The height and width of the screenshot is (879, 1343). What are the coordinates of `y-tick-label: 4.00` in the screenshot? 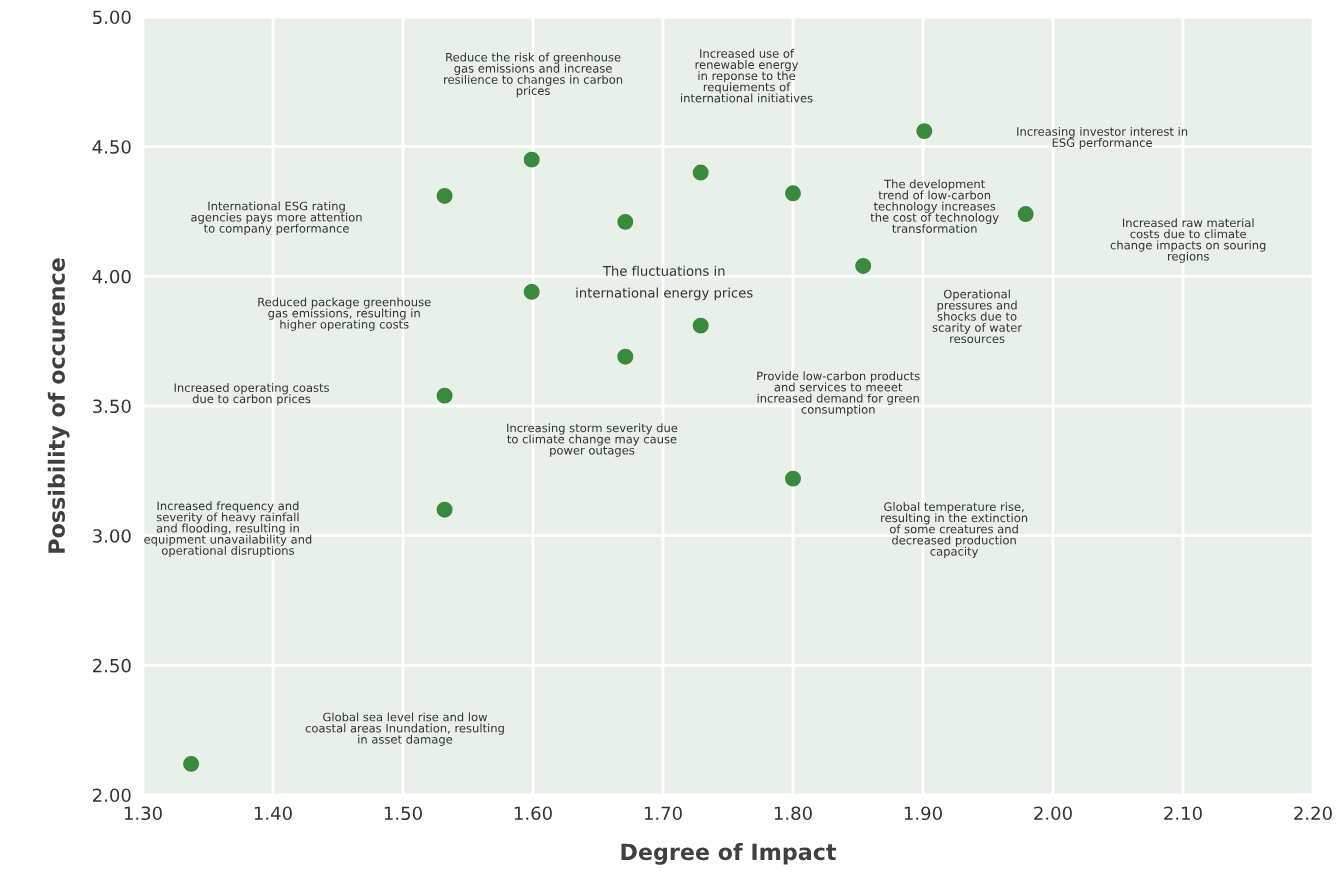 It's located at (111, 276).